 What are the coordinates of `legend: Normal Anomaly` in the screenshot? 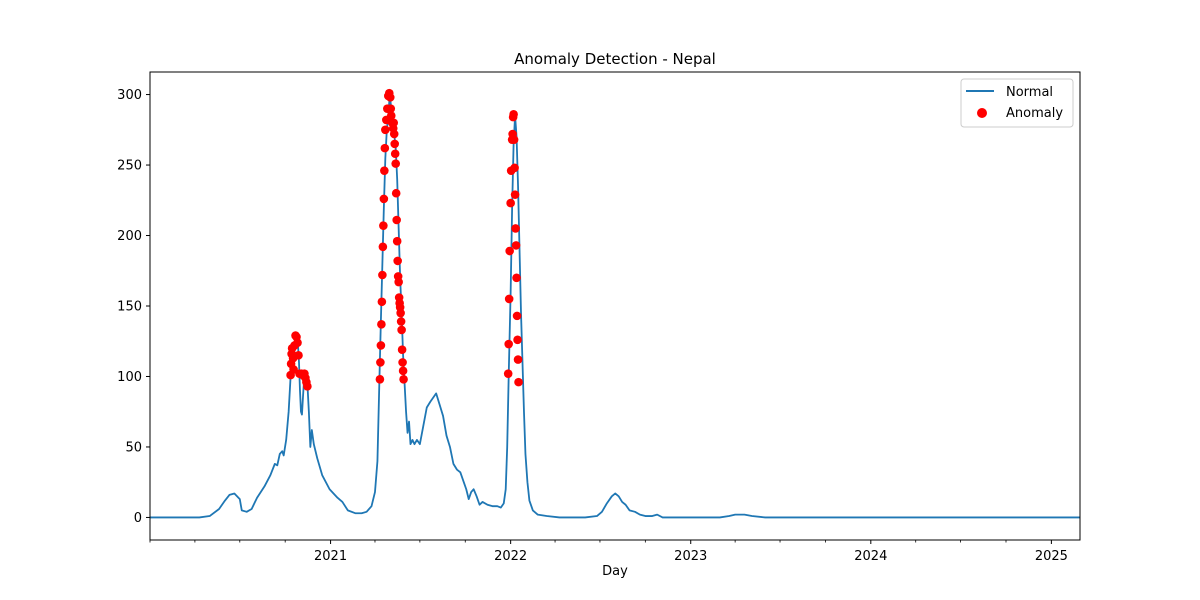 It's located at (1017, 103).